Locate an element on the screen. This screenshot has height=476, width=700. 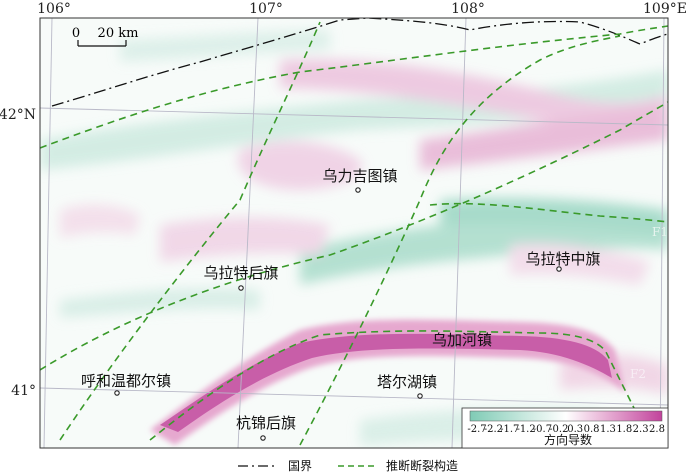
scale-zero-label: 0 is located at coordinates (76, 33).